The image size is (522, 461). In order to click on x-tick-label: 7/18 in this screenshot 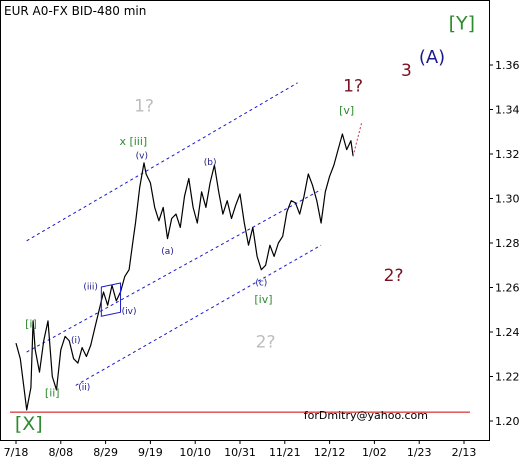, I will do `click(16, 452)`.